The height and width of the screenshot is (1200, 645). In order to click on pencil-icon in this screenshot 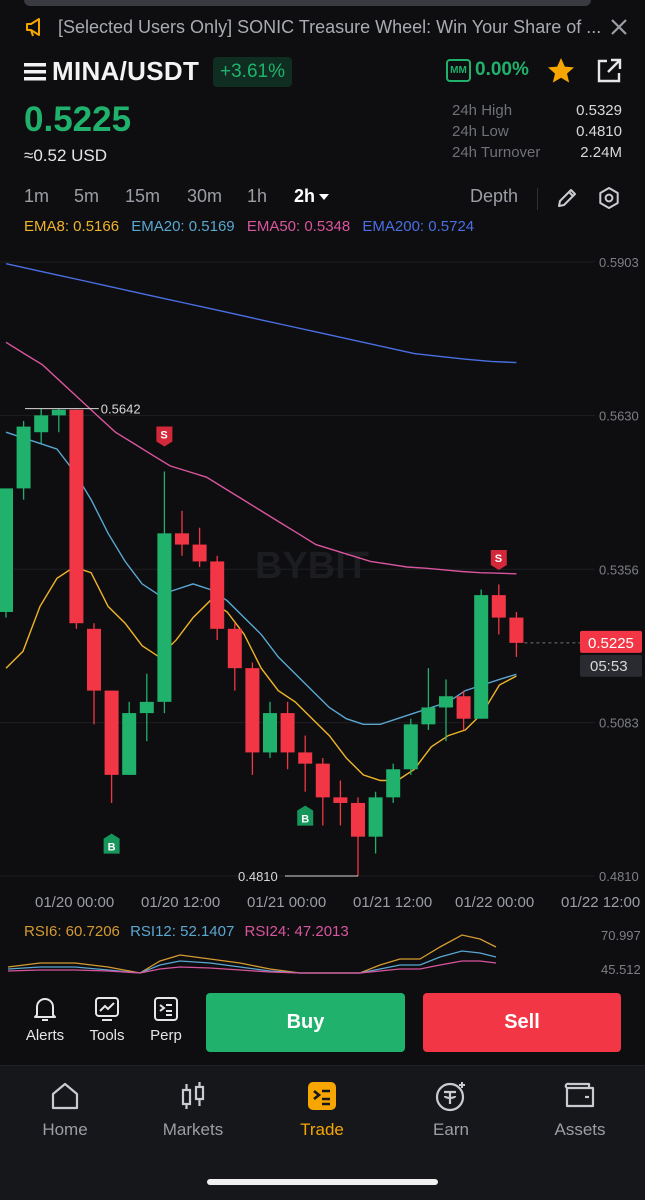, I will do `click(567, 198)`.